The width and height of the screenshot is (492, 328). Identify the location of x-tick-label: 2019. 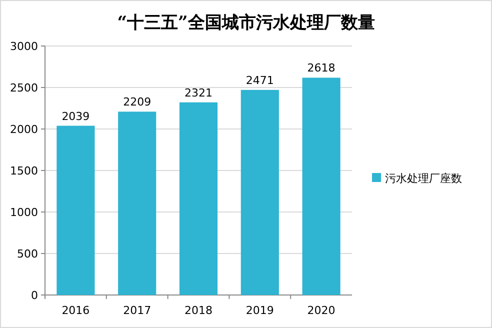
(260, 310).